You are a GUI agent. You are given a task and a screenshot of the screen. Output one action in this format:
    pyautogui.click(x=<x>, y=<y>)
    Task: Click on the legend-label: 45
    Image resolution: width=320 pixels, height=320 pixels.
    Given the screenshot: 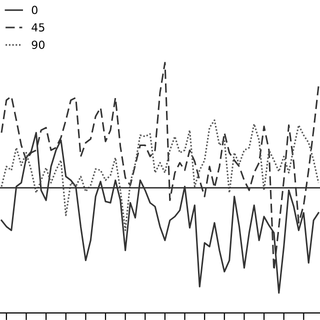 What is the action you would take?
    pyautogui.click(x=38, y=27)
    